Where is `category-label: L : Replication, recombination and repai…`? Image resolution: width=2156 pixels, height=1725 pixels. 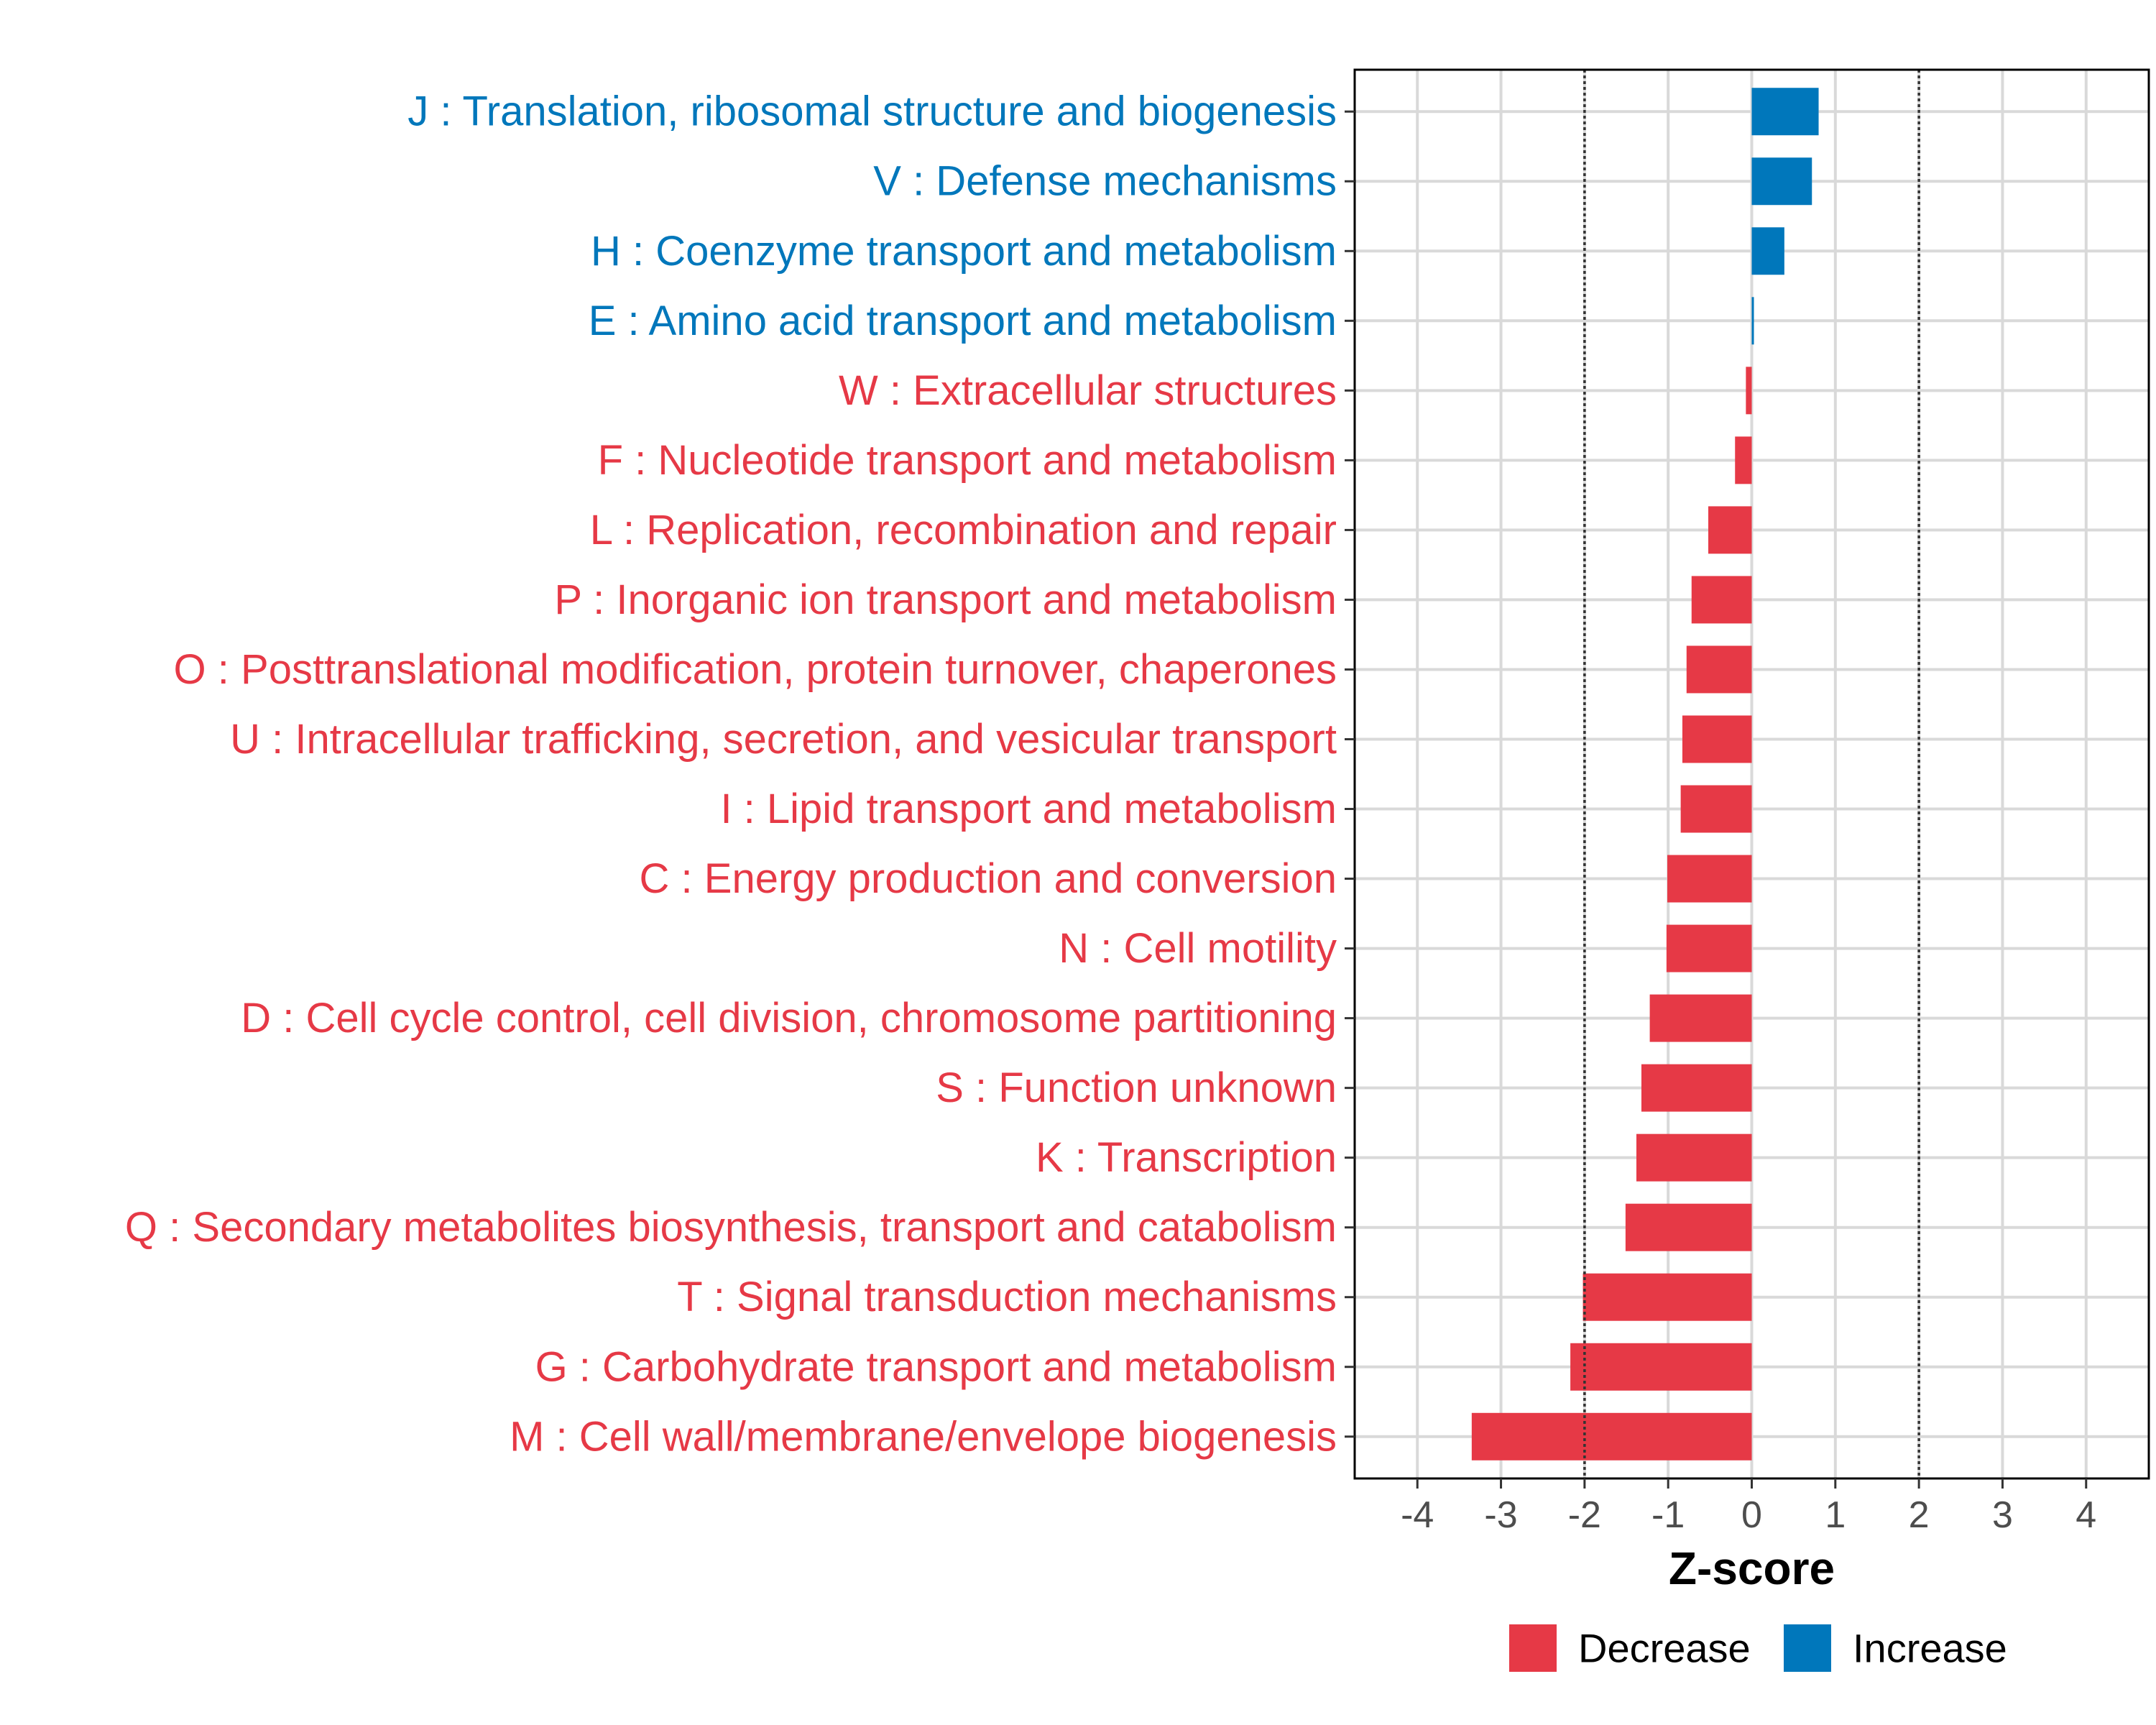
category-label: L : Replication, recombination and repai… is located at coordinates (964, 530).